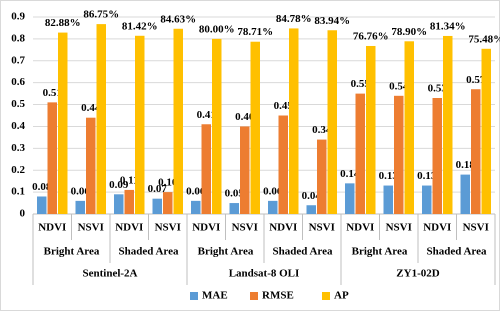 The width and height of the screenshot is (500, 316). I want to click on data-label: 0.57, so click(476, 80).